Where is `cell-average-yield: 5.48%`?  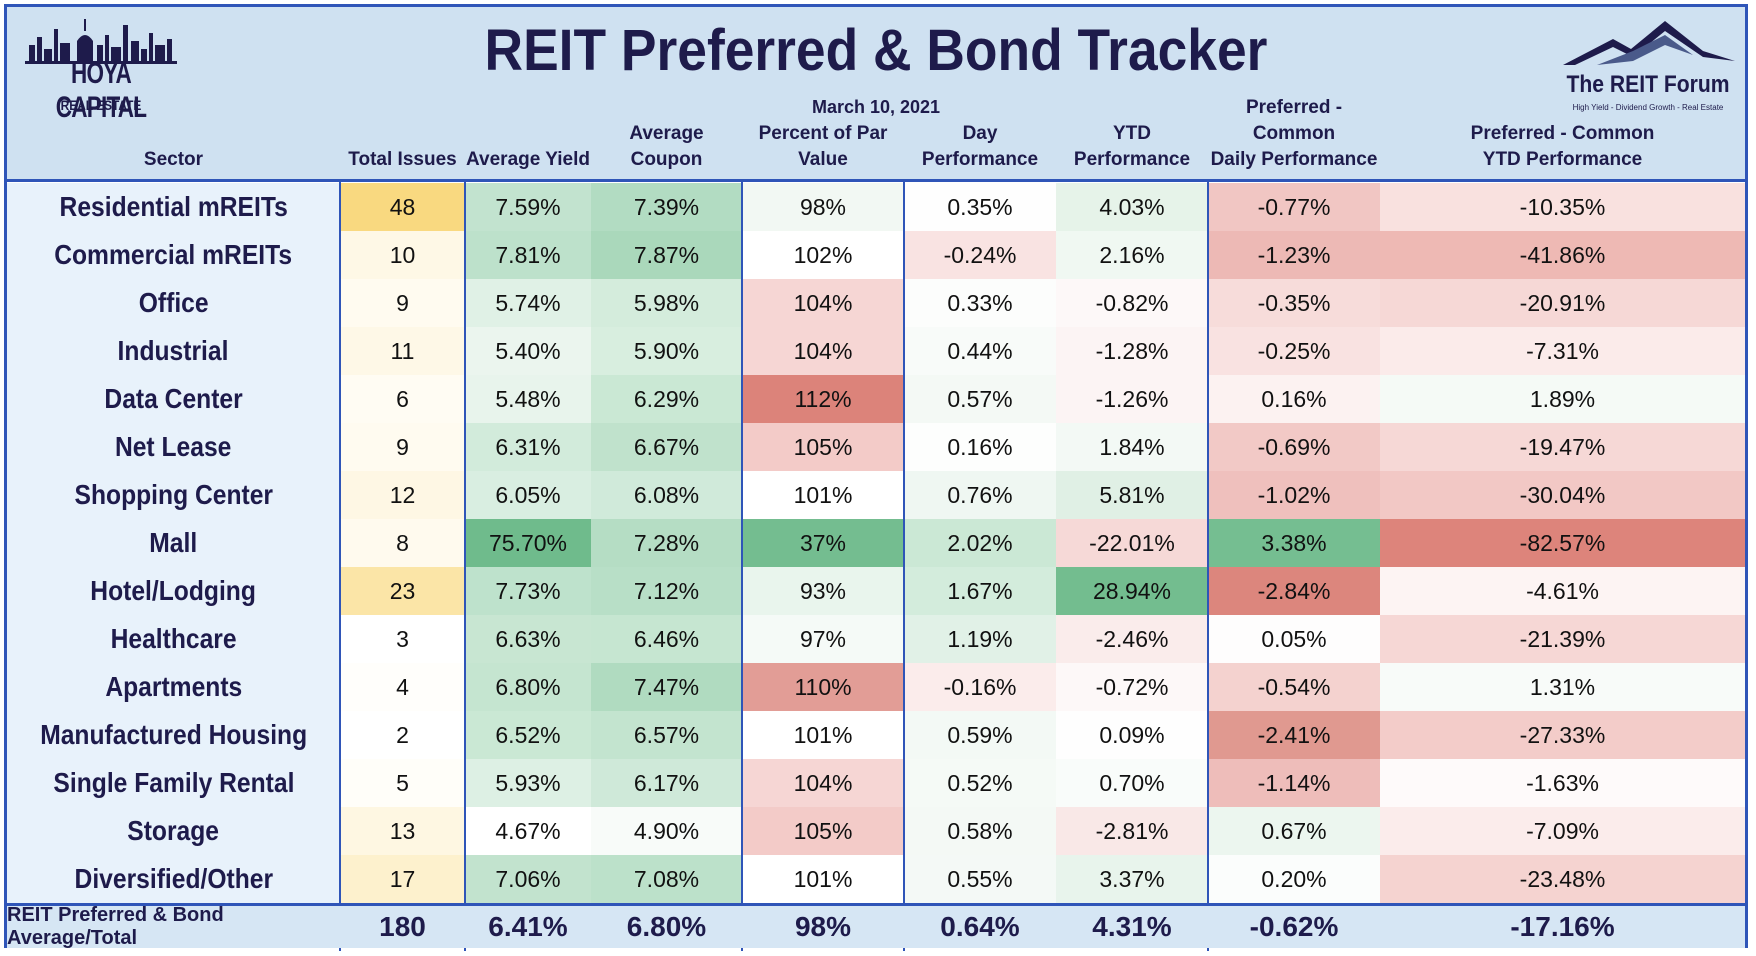 cell-average-yield: 5.48% is located at coordinates (528, 399).